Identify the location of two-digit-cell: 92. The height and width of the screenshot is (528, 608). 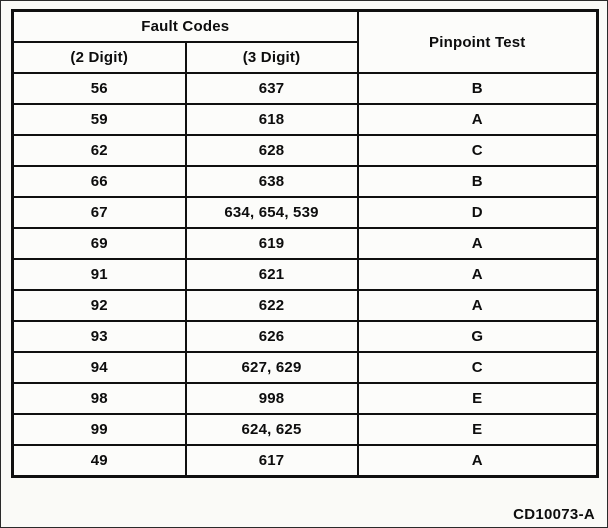
(99, 305).